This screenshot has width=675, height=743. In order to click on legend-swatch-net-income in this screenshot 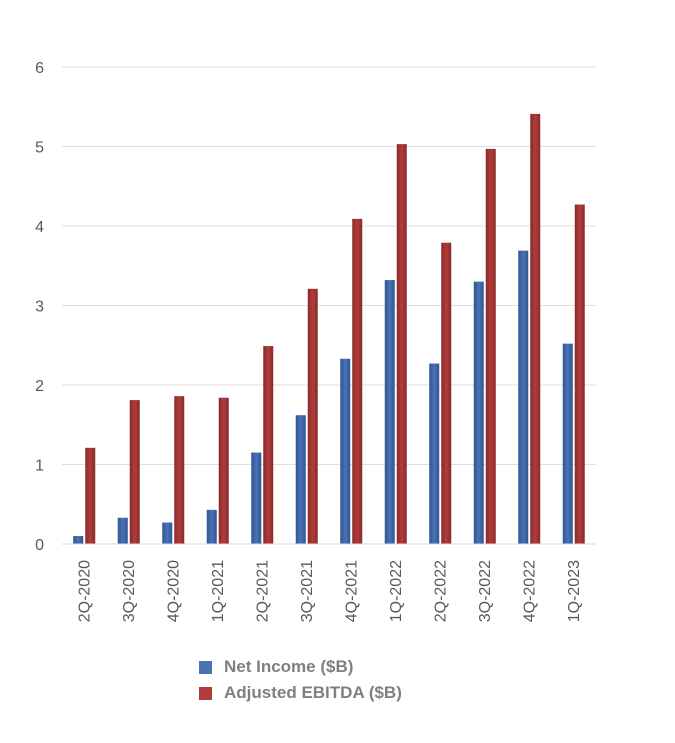, I will do `click(205, 667)`.